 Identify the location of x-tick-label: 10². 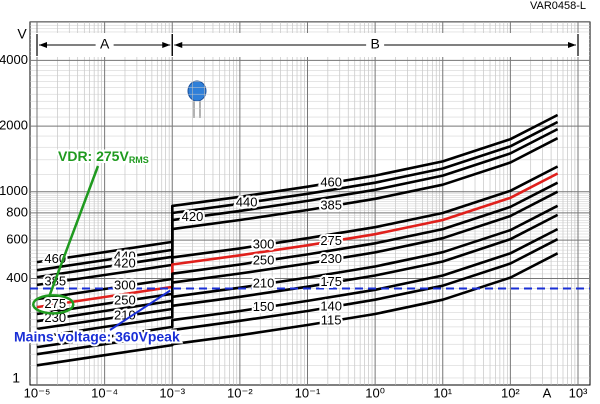
(510, 392).